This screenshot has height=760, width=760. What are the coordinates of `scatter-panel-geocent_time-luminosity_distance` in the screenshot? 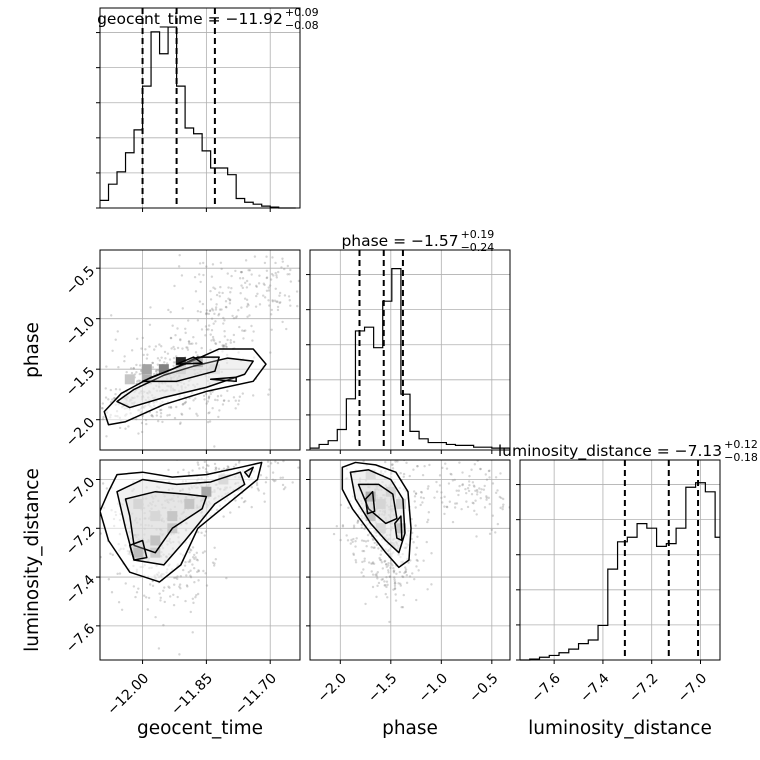 It's located at (197, 561).